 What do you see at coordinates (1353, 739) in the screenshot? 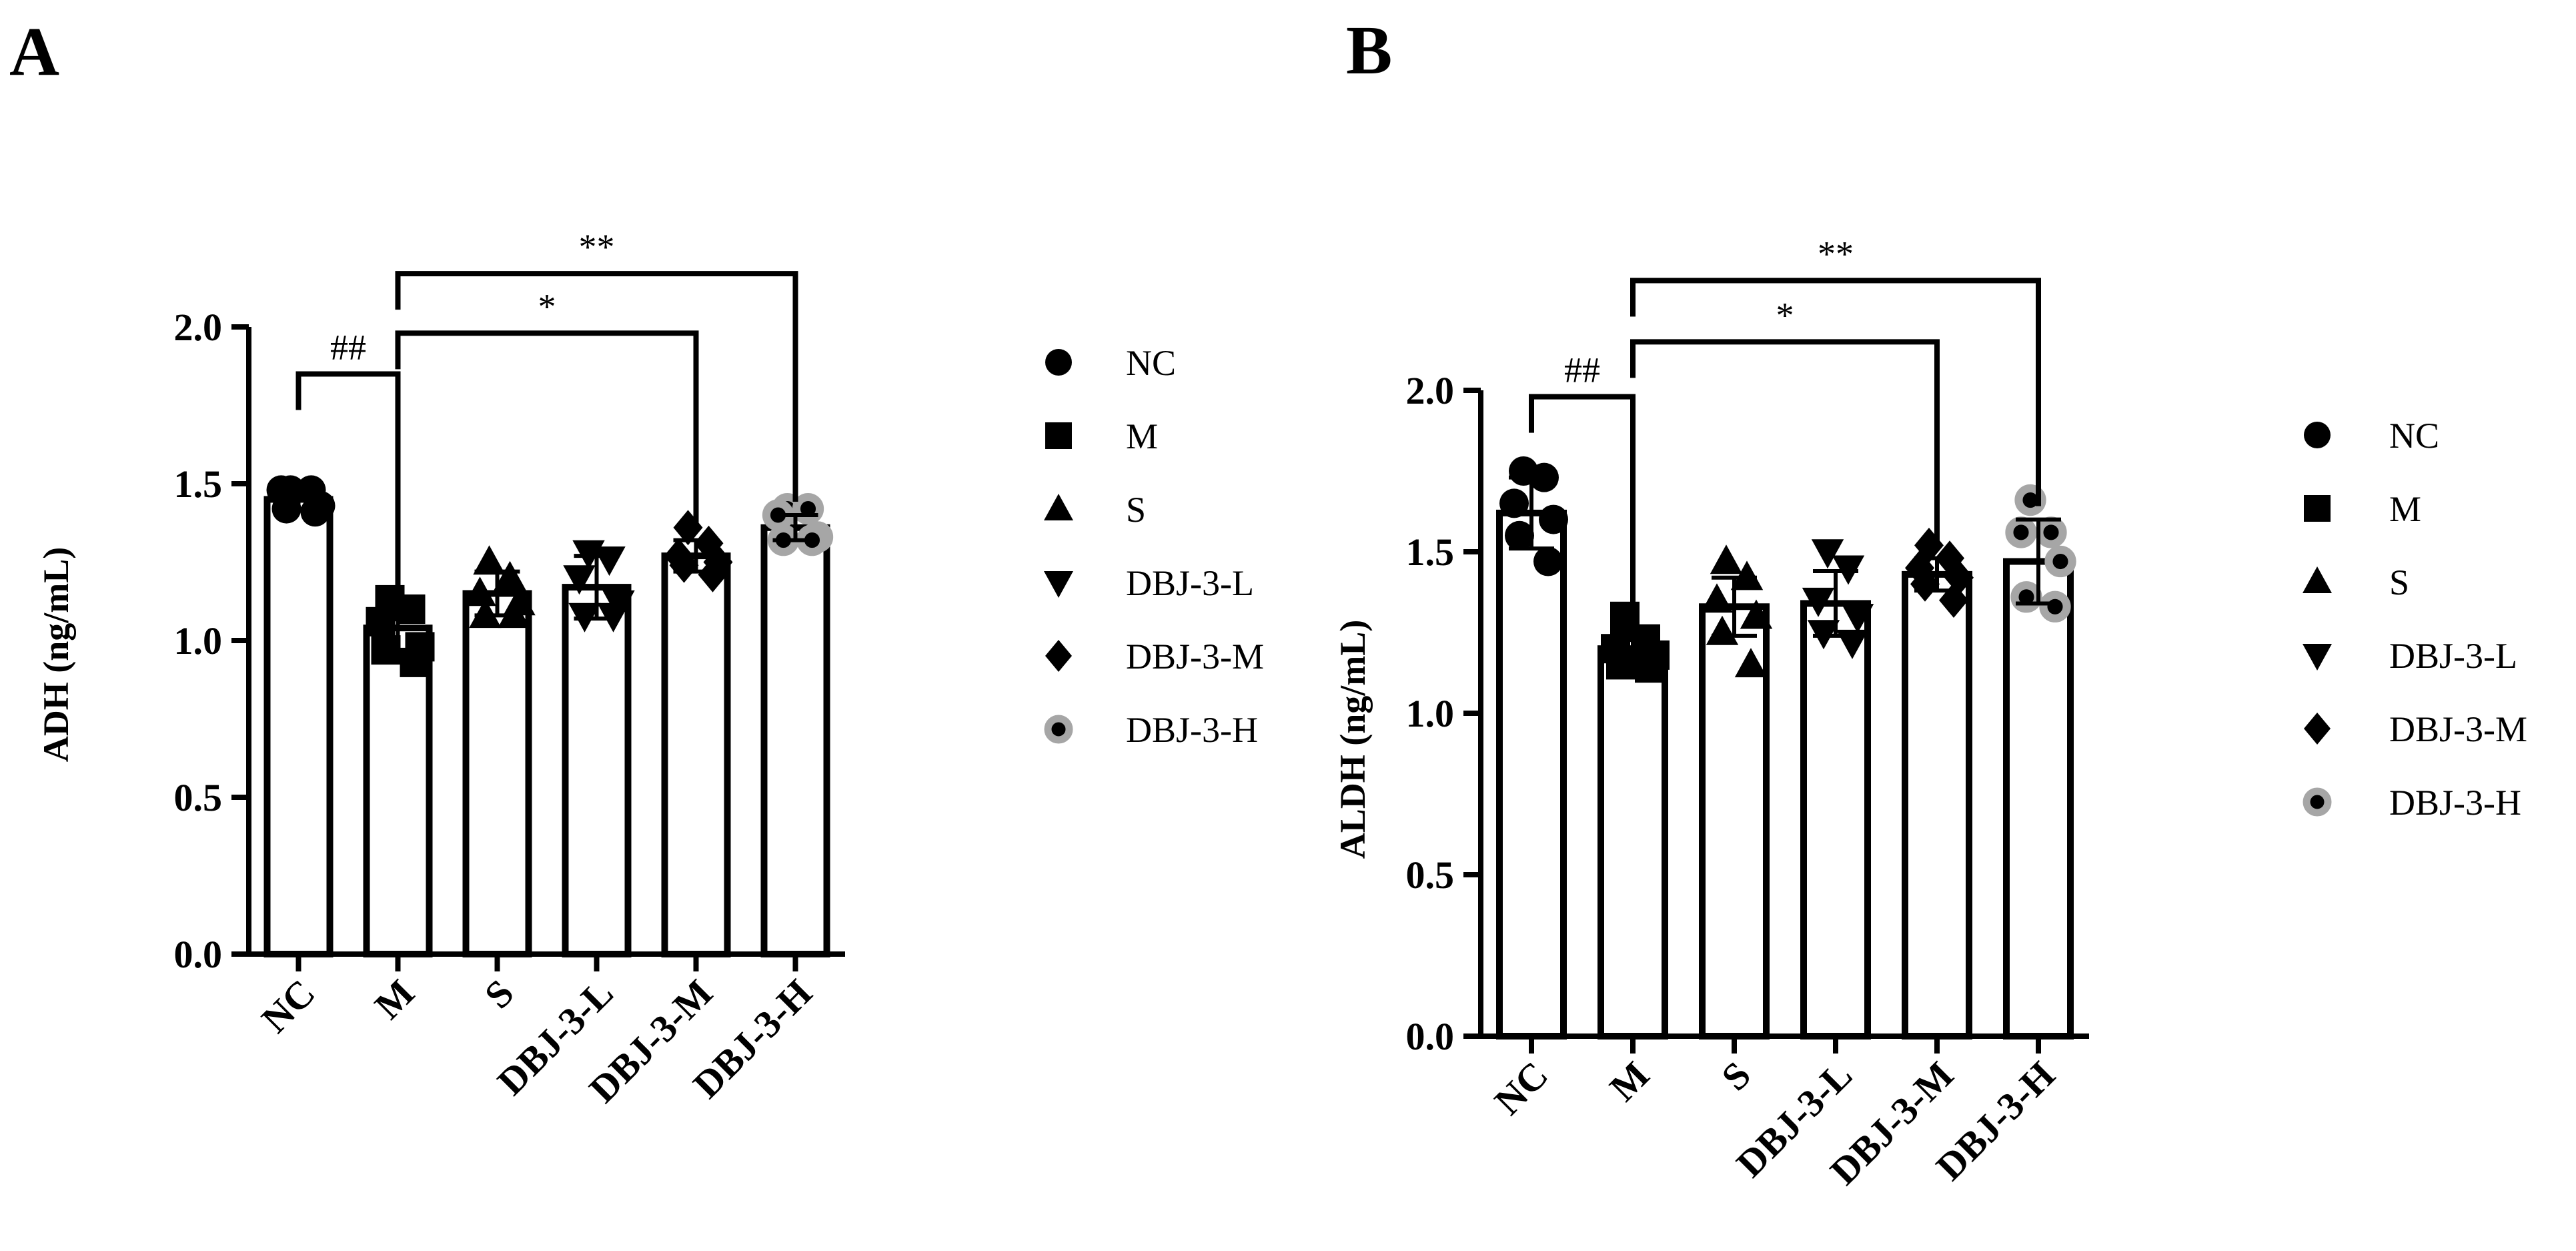
I see `y-axis-title: ALDH (ng/mL)` at bounding box center [1353, 739].